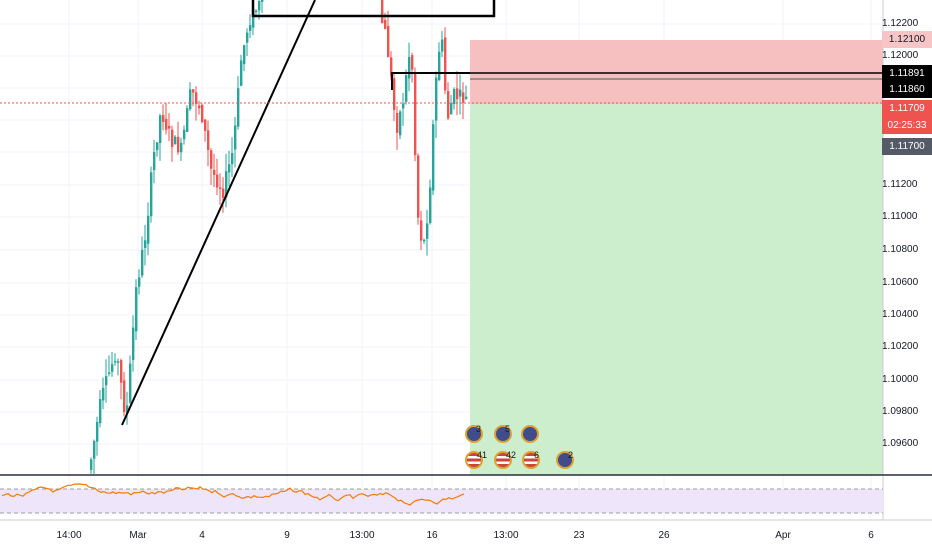  Describe the element at coordinates (373, 9) in the screenshot. I see `rectangle-drawing-top` at that location.